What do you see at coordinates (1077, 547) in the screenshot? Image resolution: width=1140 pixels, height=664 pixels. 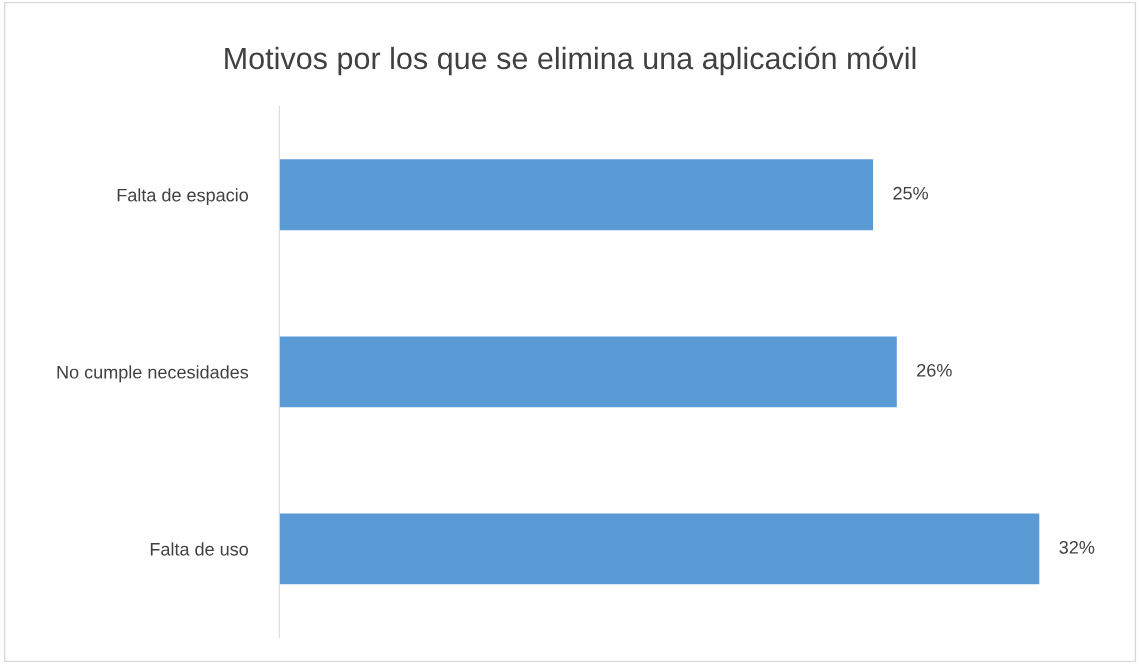 I see `data-label: 32%` at bounding box center [1077, 547].